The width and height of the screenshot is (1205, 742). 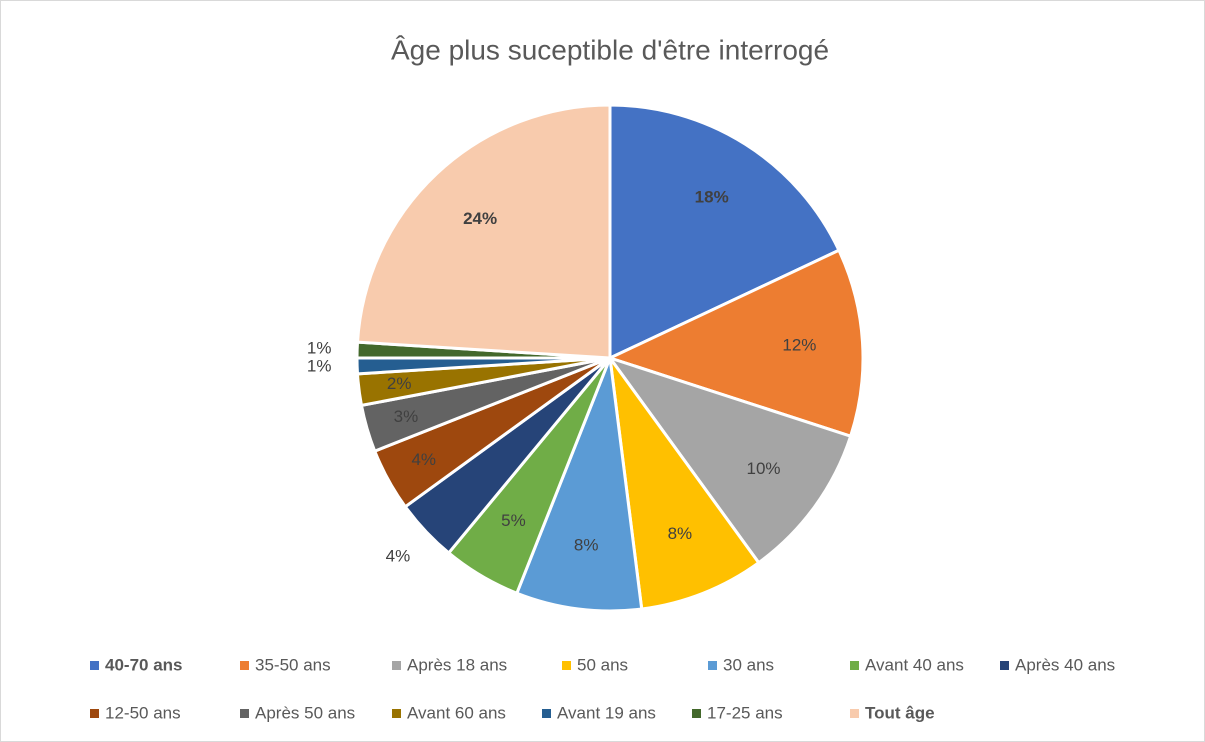 I want to click on legend-label: 35-50 ans, so click(x=293, y=664).